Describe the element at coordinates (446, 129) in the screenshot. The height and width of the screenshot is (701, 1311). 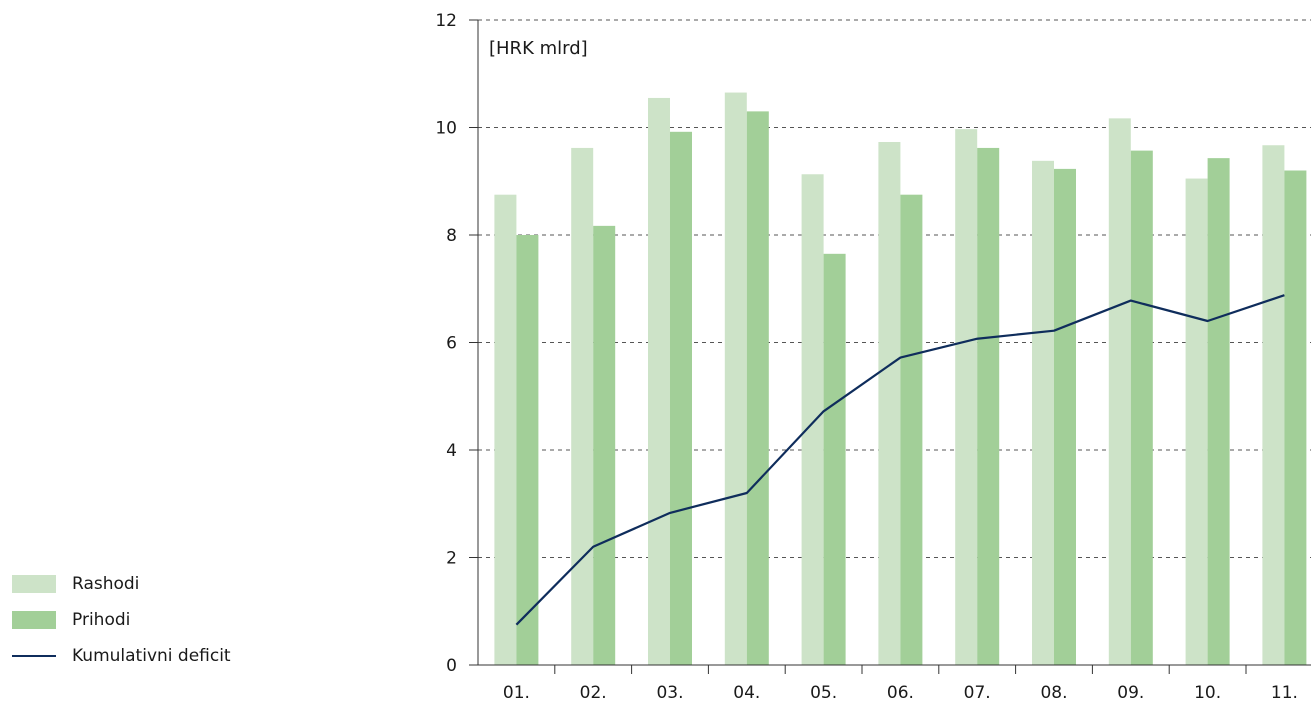
I see `y-tick-label: 10` at that location.